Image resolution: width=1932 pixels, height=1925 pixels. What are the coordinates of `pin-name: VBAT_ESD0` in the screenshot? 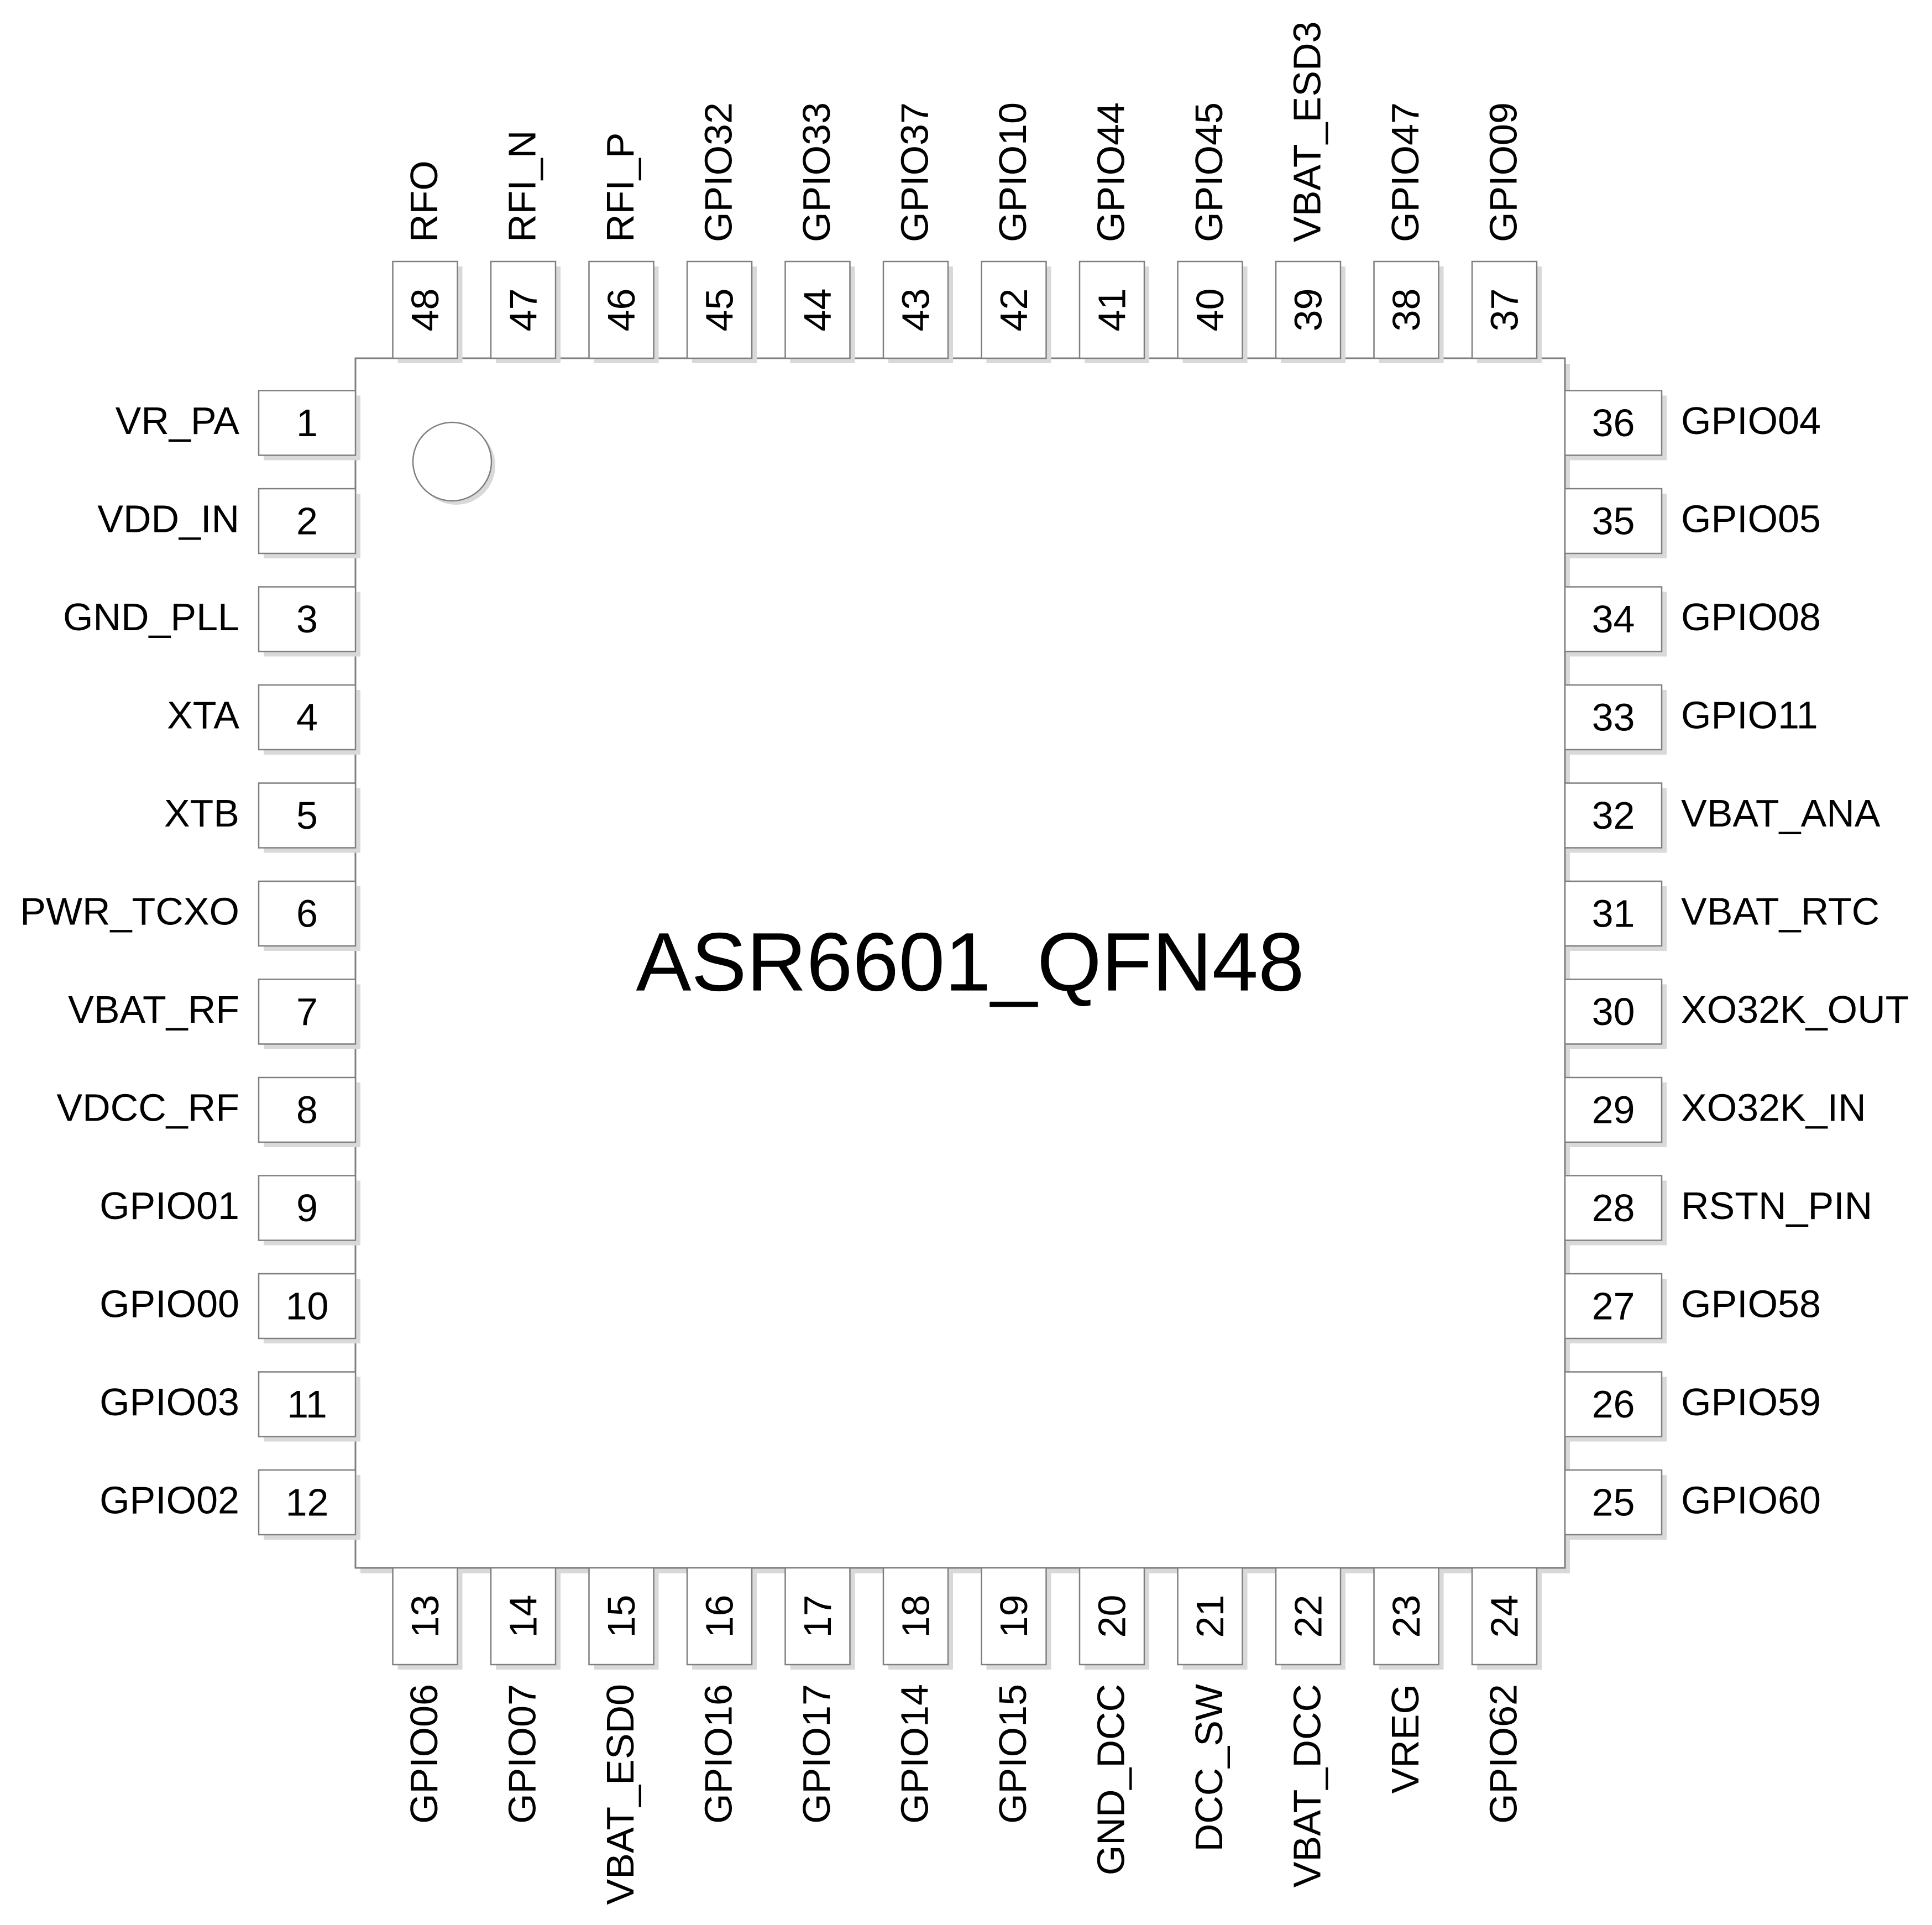 It's located at (620, 1795).